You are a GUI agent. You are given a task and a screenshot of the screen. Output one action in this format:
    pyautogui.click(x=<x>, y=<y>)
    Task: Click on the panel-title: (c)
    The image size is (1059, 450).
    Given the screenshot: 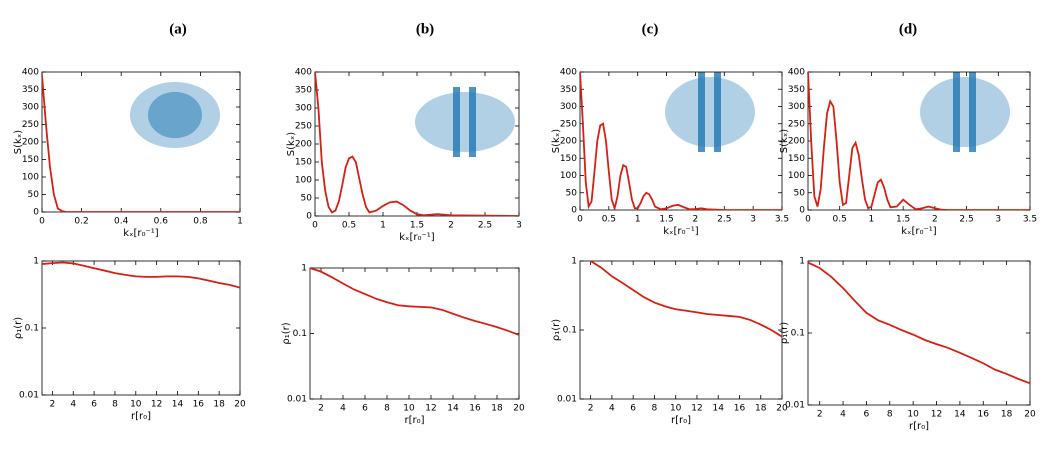 What is the action you would take?
    pyautogui.click(x=650, y=29)
    